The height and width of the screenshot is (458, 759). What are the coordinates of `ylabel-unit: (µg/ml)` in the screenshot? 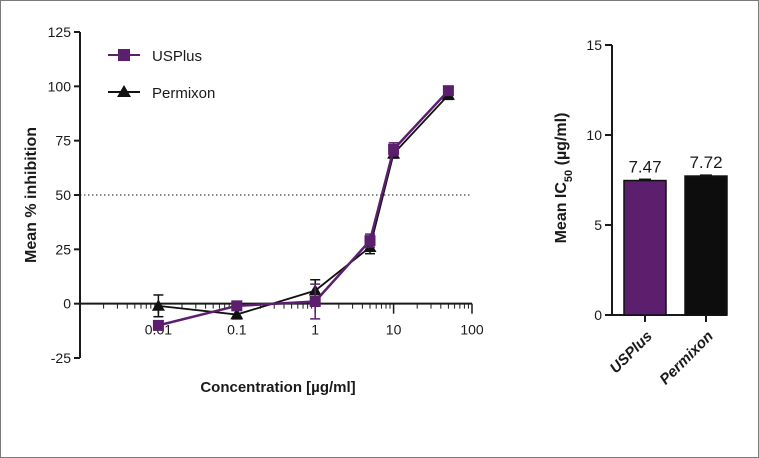 It's located at (561, 141).